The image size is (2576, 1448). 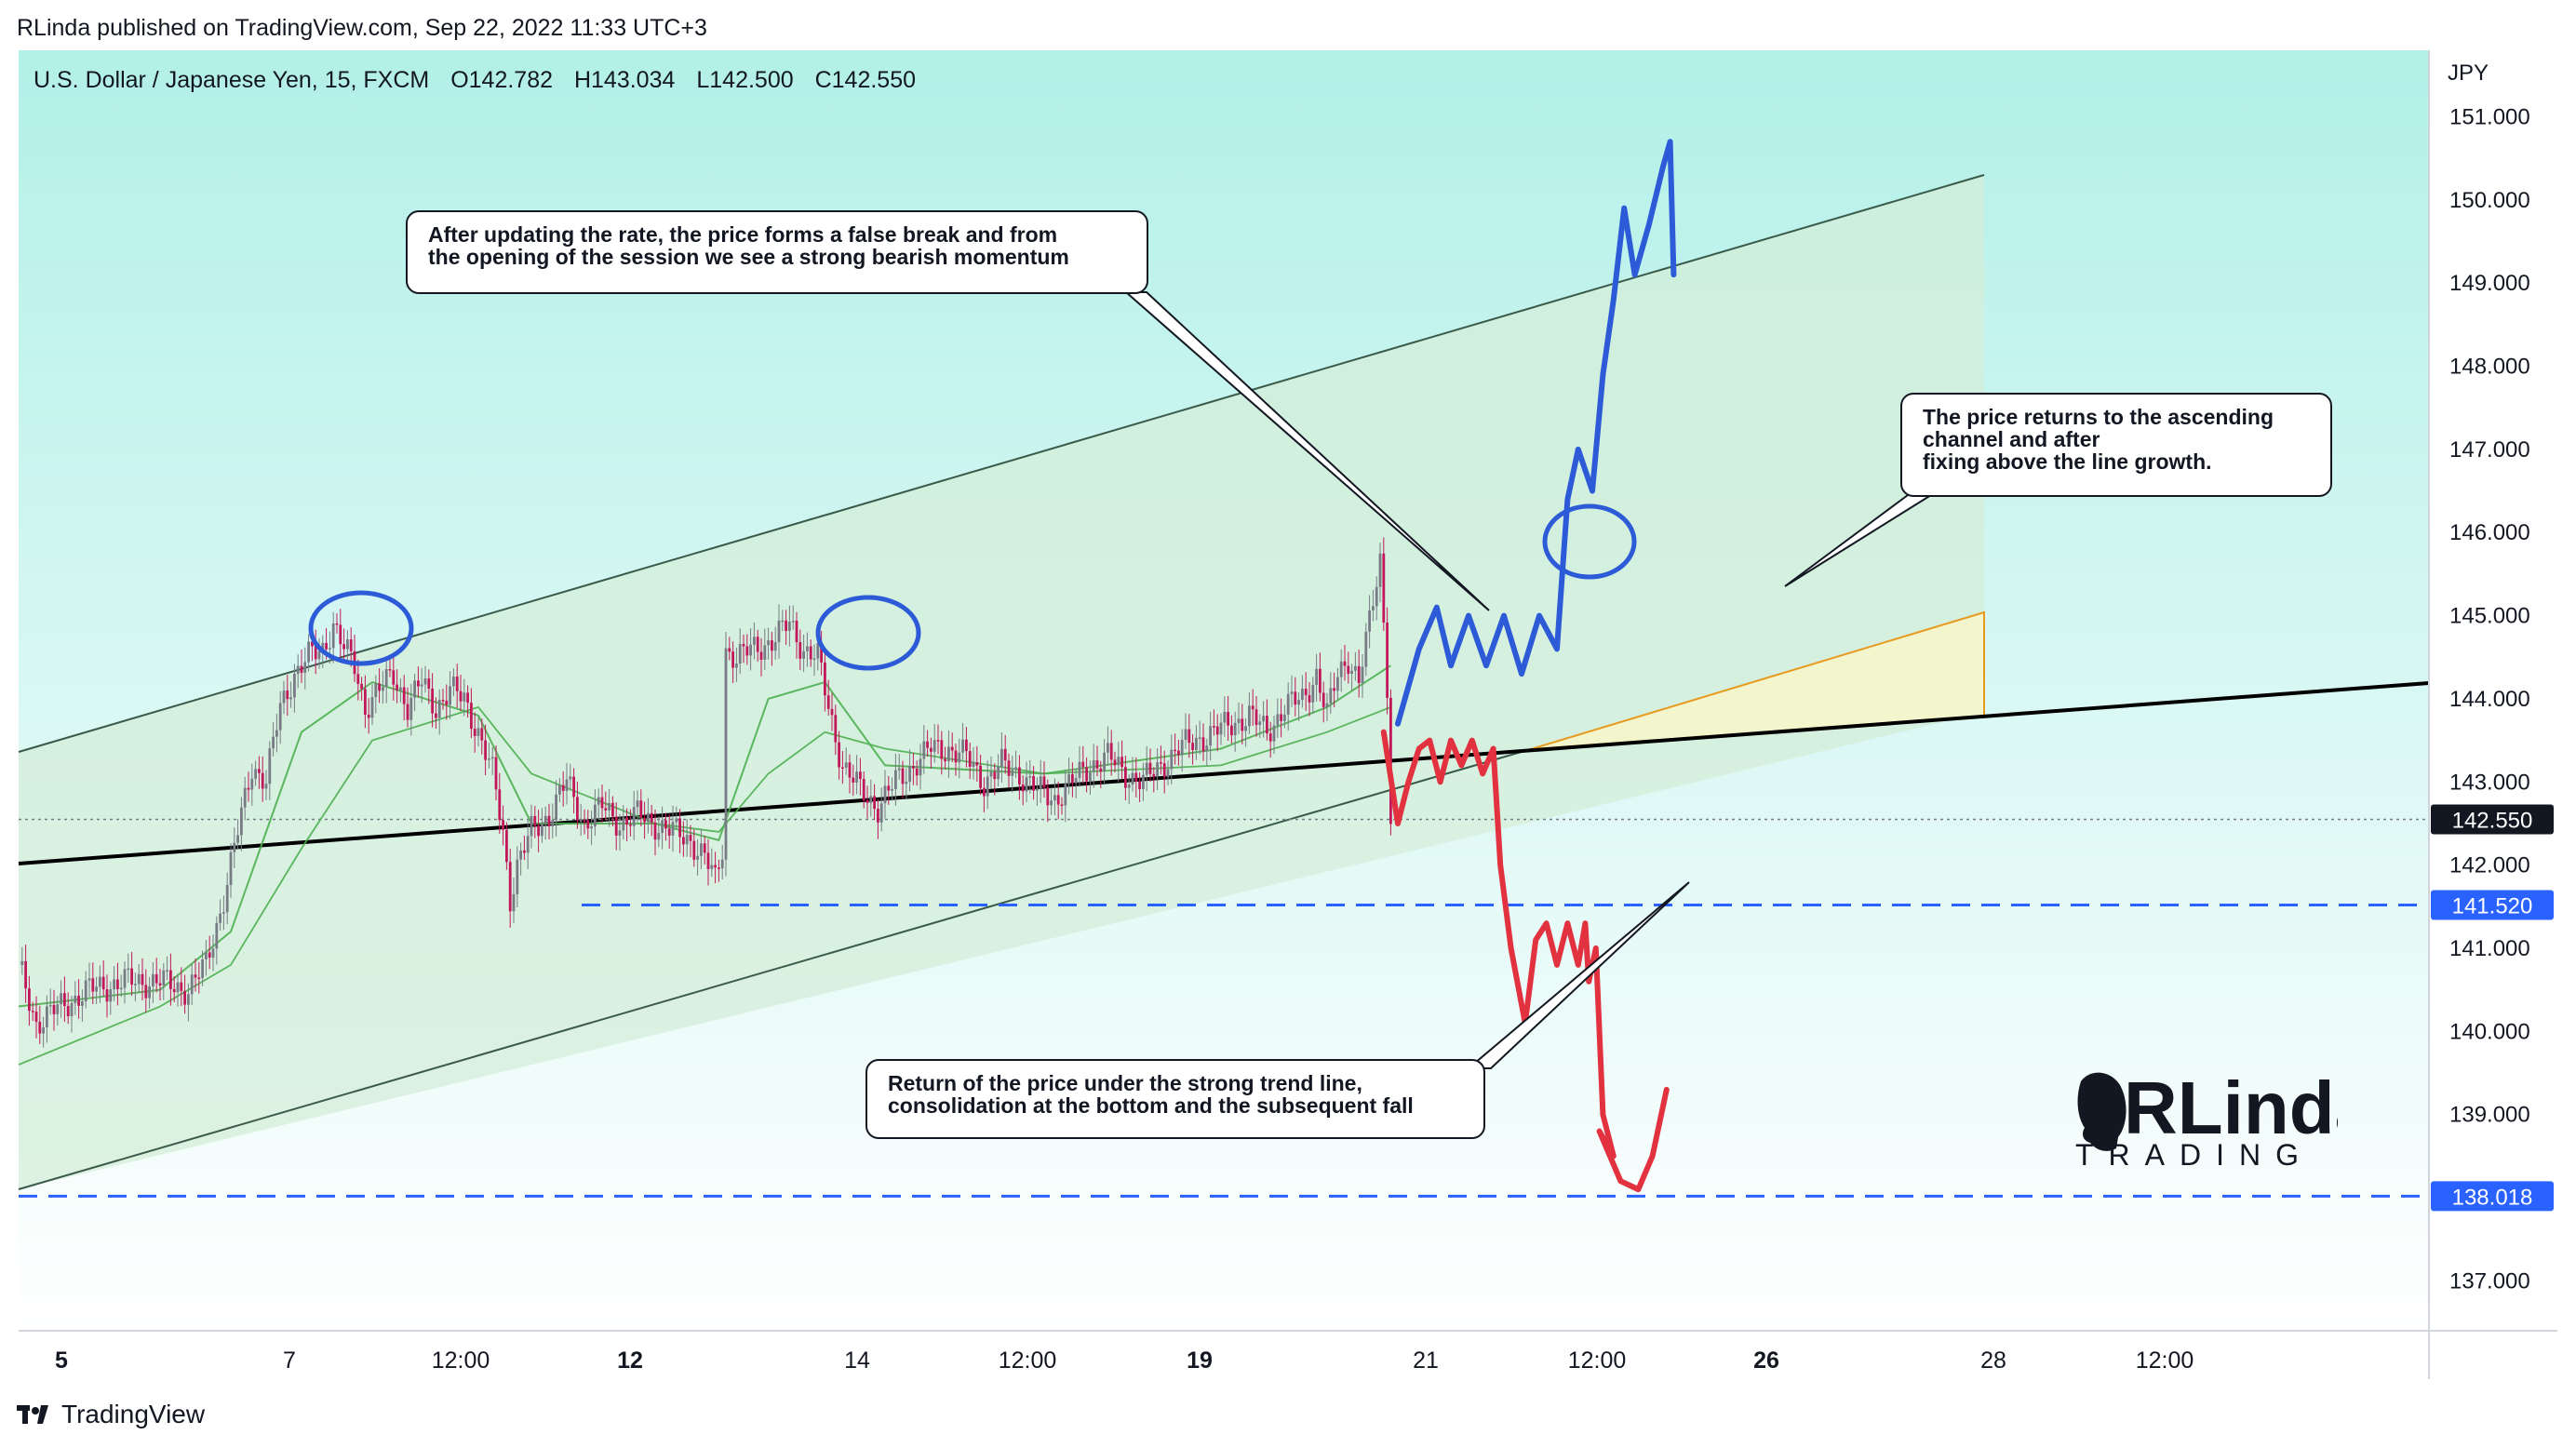 What do you see at coordinates (2489, 116) in the screenshot?
I see `y-tick-label: 151.000` at bounding box center [2489, 116].